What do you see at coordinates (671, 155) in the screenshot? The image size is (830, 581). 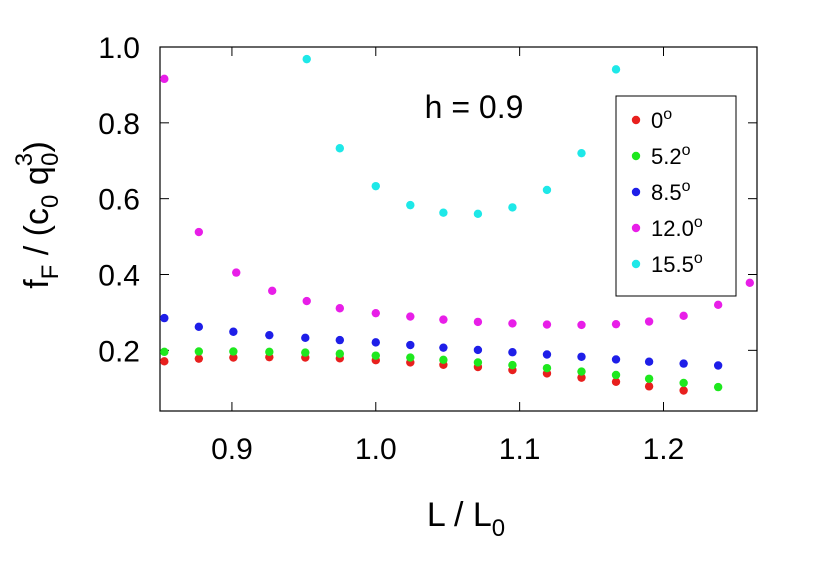 I see `legend-label: 5.2o` at bounding box center [671, 155].